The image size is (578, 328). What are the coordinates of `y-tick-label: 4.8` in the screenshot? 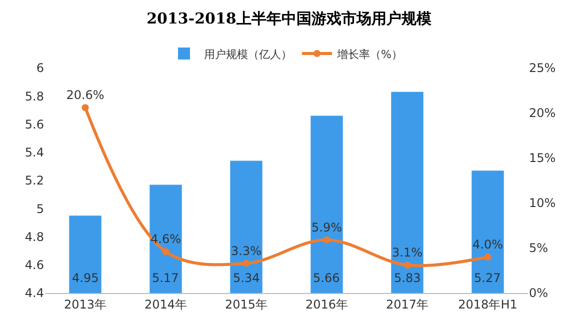 It's located at (34, 237).